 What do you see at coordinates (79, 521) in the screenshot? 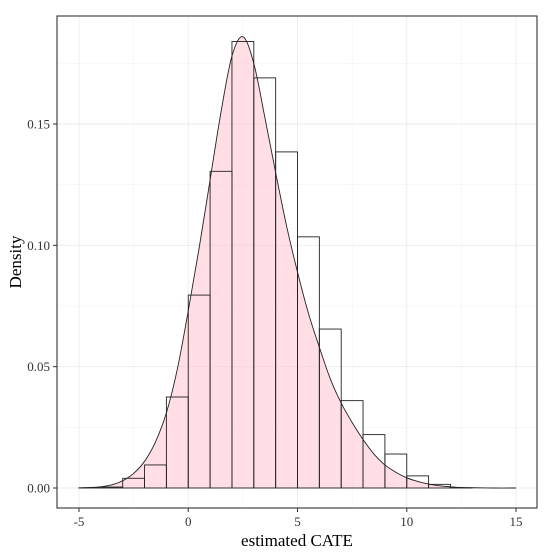
I see `x-tick-label: -5` at bounding box center [79, 521].